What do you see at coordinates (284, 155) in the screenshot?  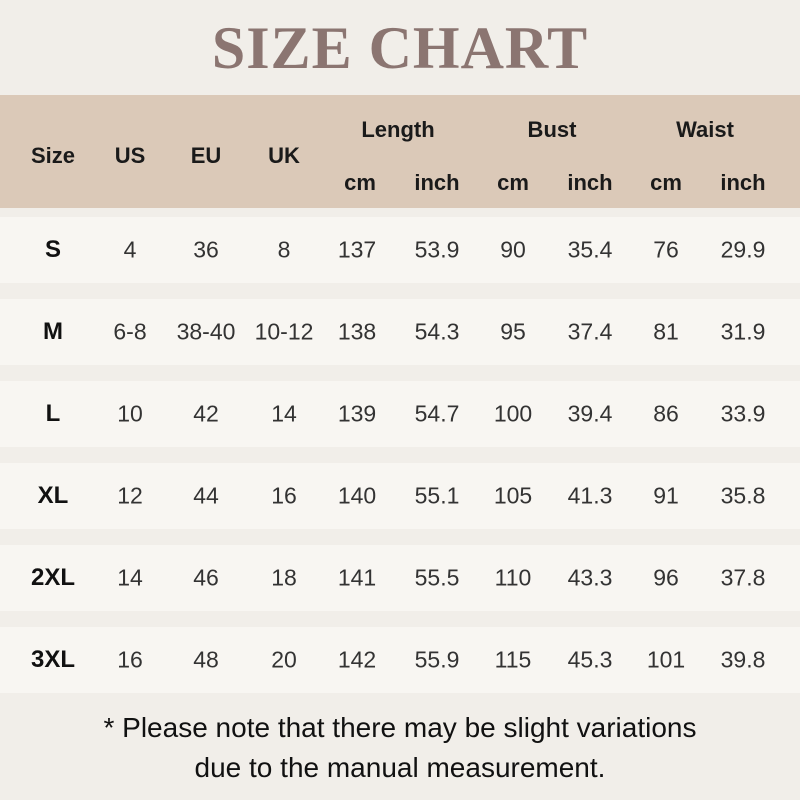 I see `header-uk: UK` at bounding box center [284, 155].